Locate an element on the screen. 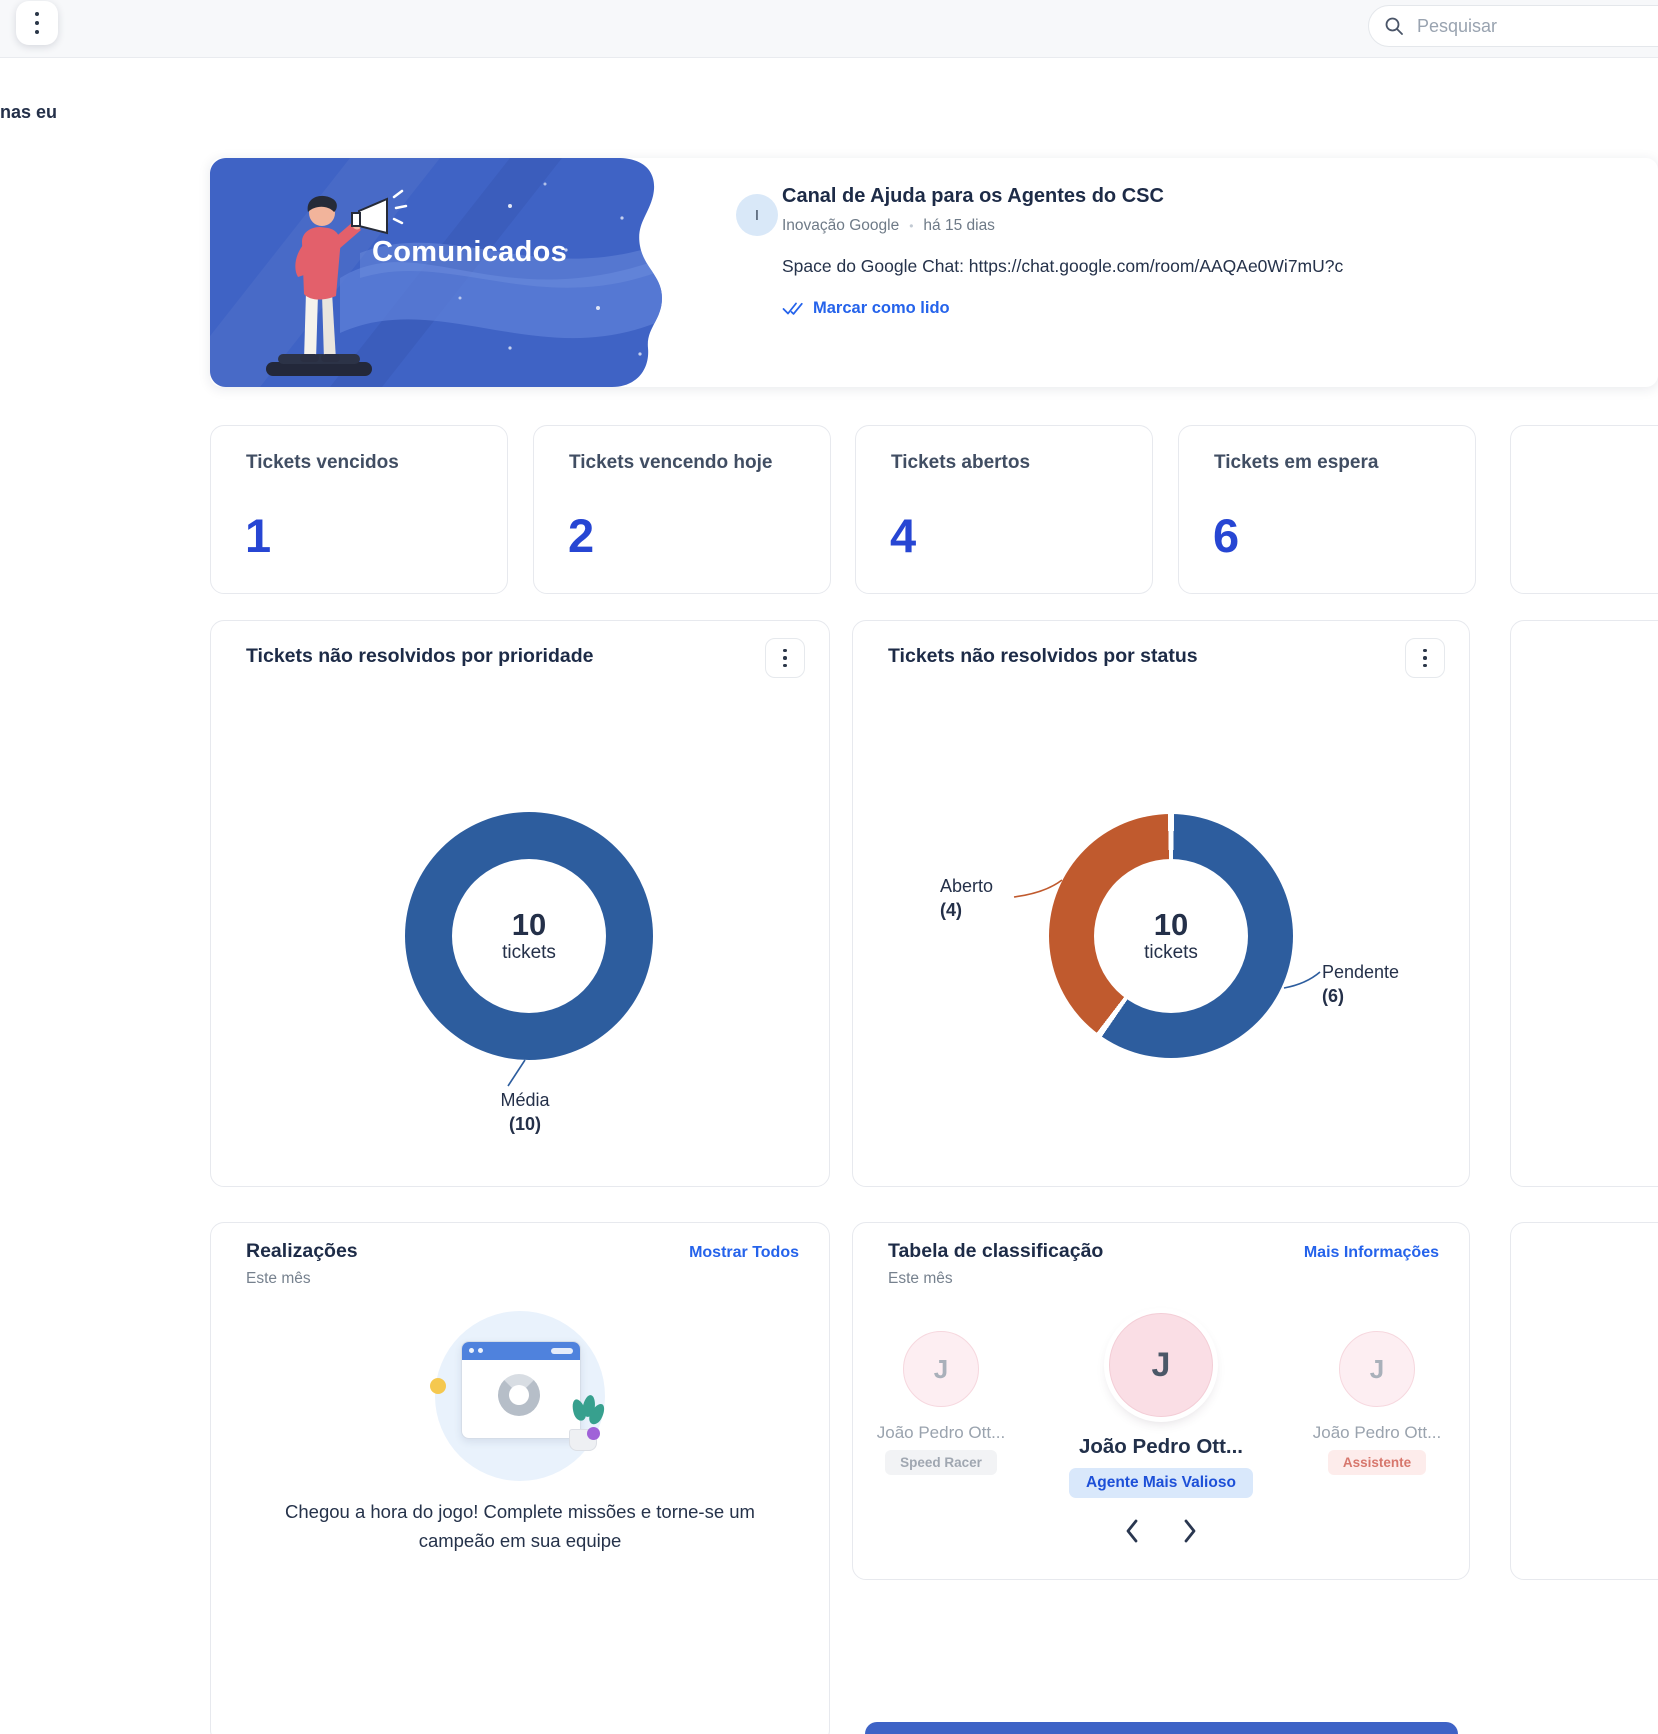 Image resolution: width=1658 pixels, height=1734 pixels. announcement-author: Inovação Google is located at coordinates (841, 225).